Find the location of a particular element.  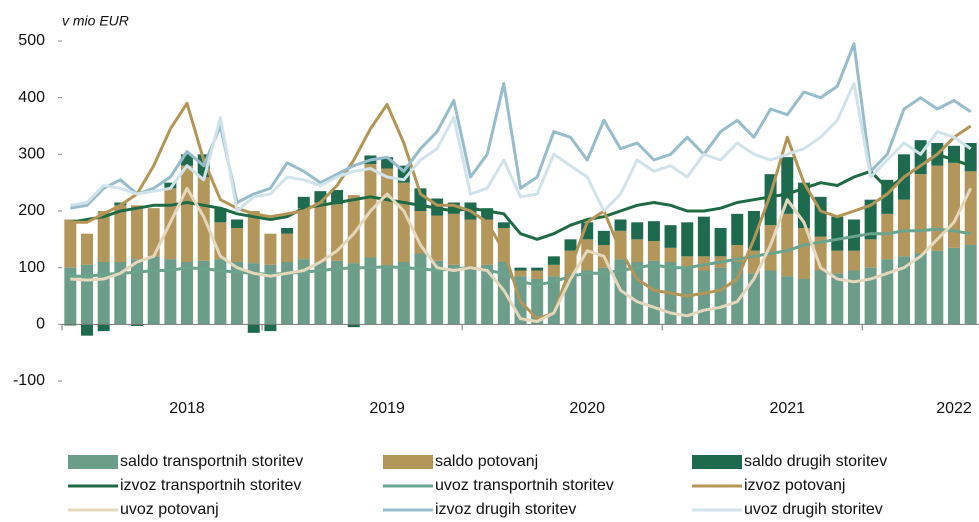

y-tick-label: -100 is located at coordinates (29, 380).